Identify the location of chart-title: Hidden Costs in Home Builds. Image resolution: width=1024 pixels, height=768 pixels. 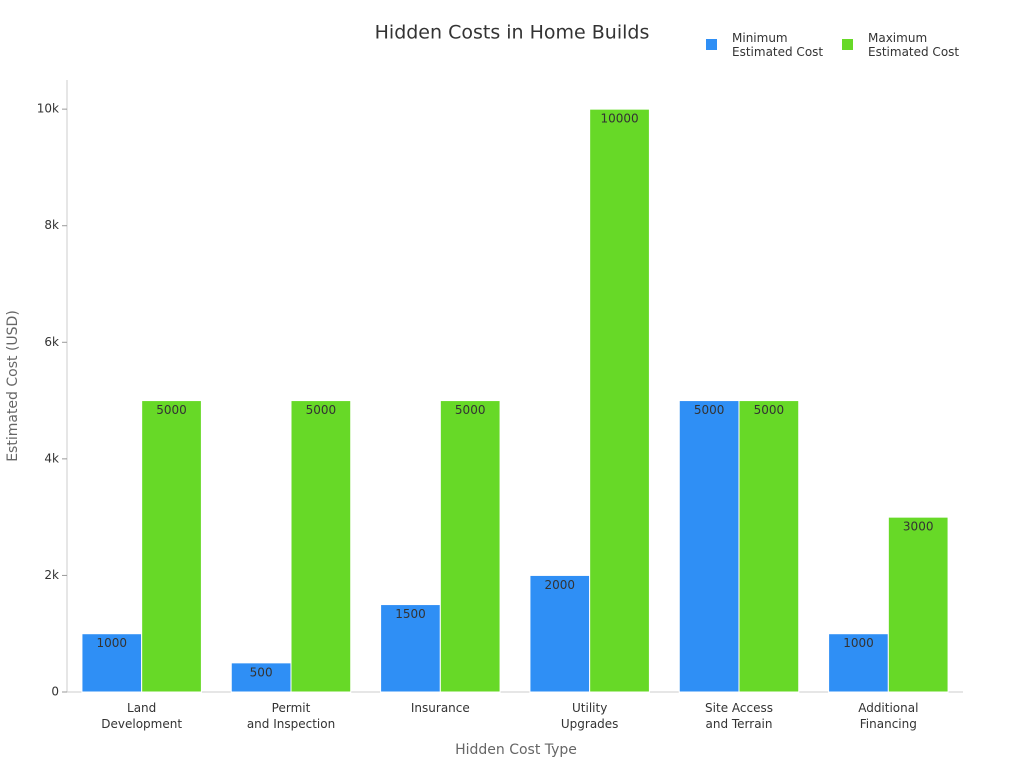
(512, 33).